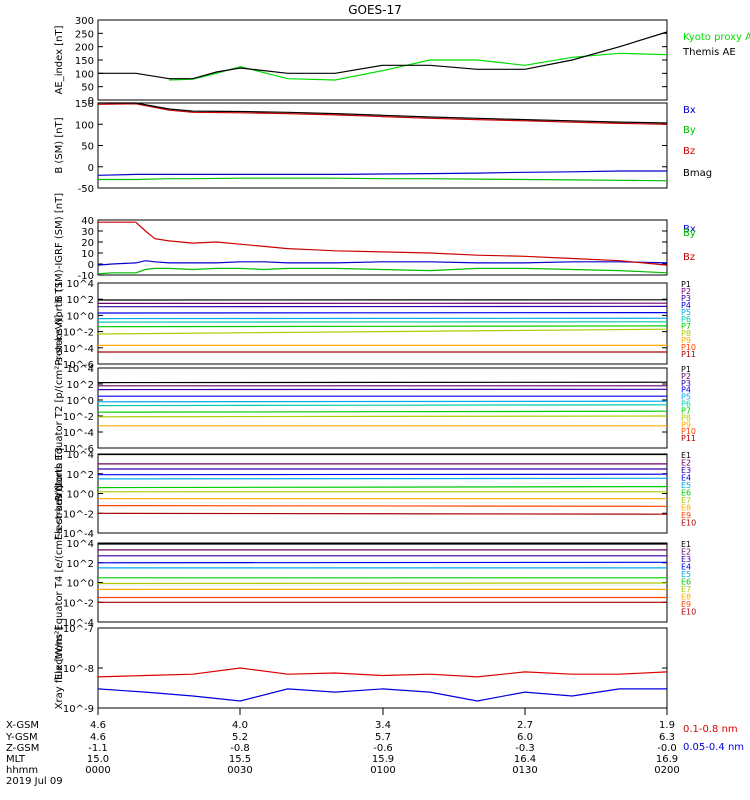 This screenshot has width=750, height=800. What do you see at coordinates (78, 629) in the screenshot?
I see `y-tick-label: 10^-7` at bounding box center [78, 629].